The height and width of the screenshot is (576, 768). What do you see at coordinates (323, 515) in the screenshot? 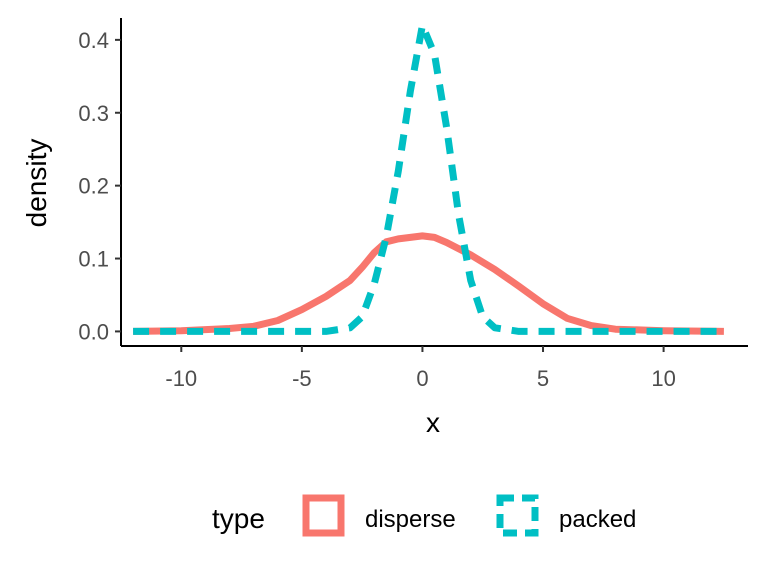
I see `legend-key-disperse` at bounding box center [323, 515].